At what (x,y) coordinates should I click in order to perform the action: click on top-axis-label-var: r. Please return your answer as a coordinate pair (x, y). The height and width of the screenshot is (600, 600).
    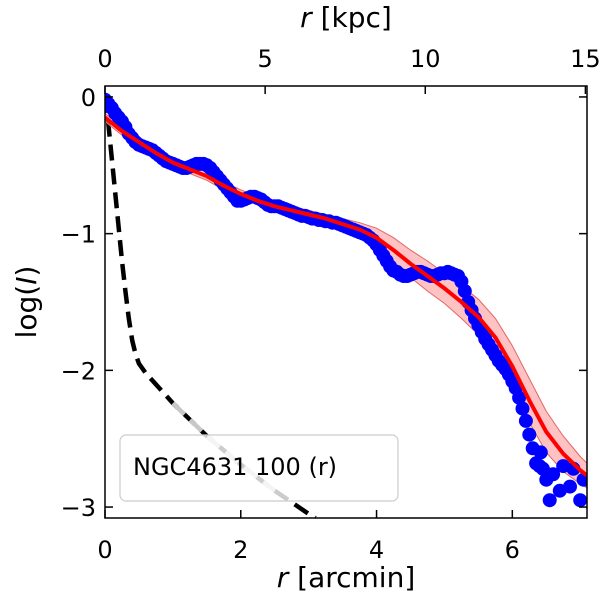
    Looking at the image, I should click on (306, 17).